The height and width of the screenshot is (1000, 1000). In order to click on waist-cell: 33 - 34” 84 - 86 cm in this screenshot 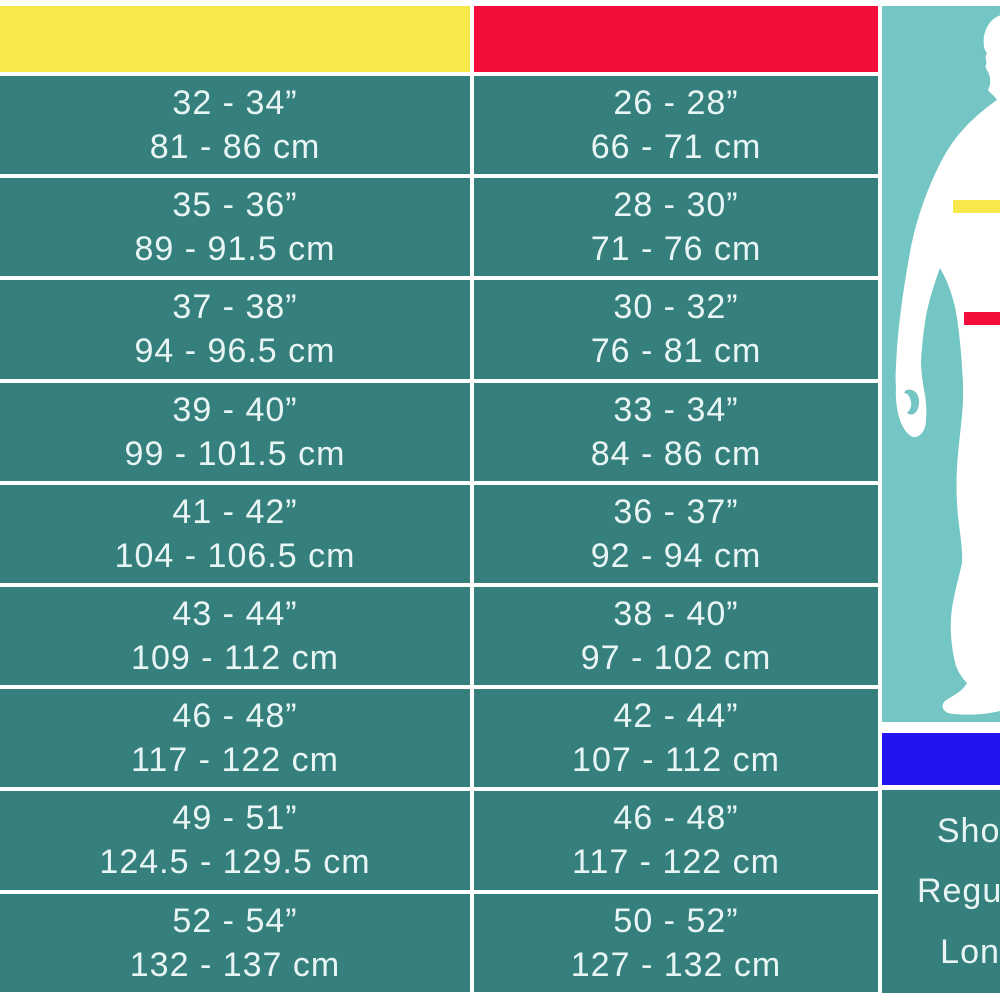, I will do `click(676, 431)`.